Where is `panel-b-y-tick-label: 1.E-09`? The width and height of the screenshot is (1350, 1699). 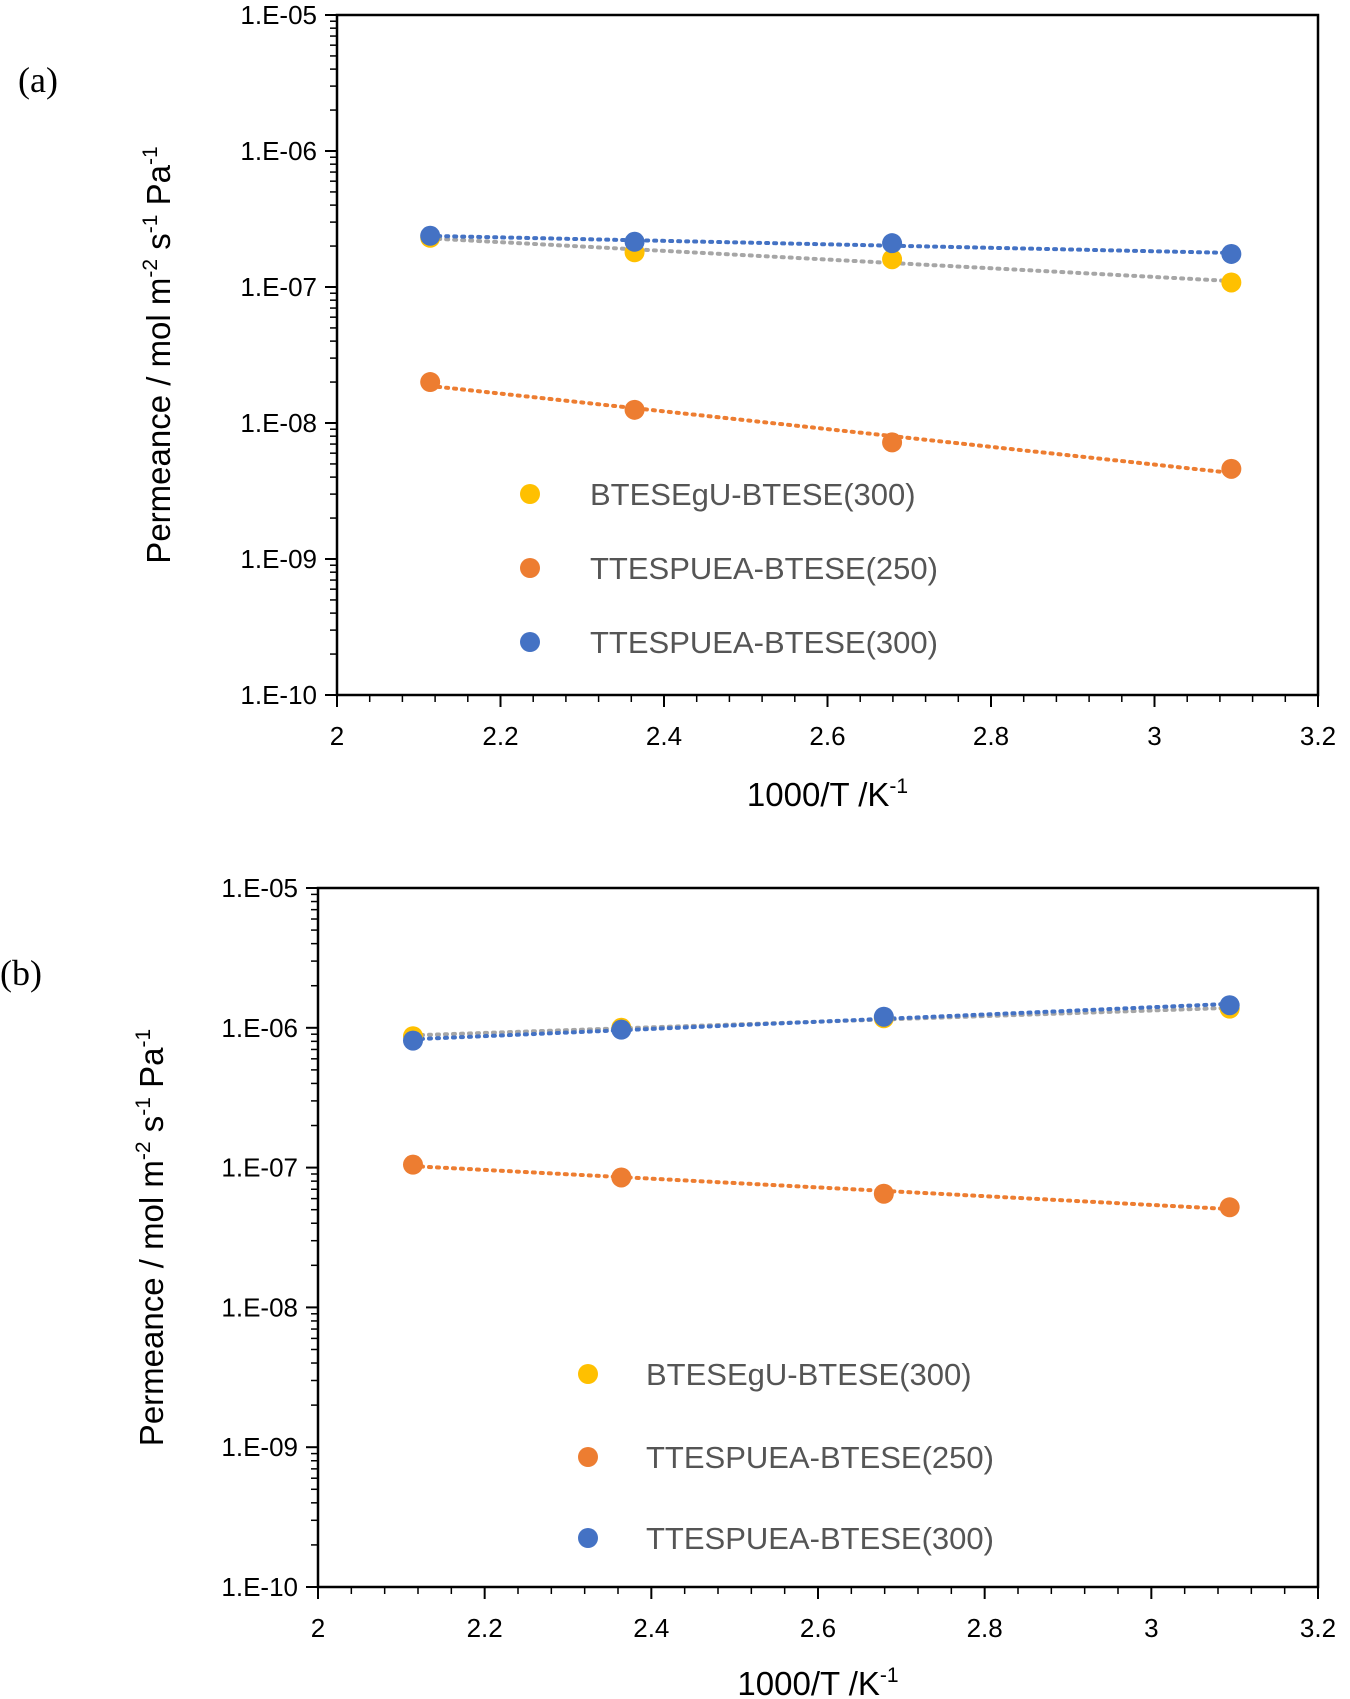 panel-b-y-tick-label: 1.E-09 is located at coordinates (259, 1447).